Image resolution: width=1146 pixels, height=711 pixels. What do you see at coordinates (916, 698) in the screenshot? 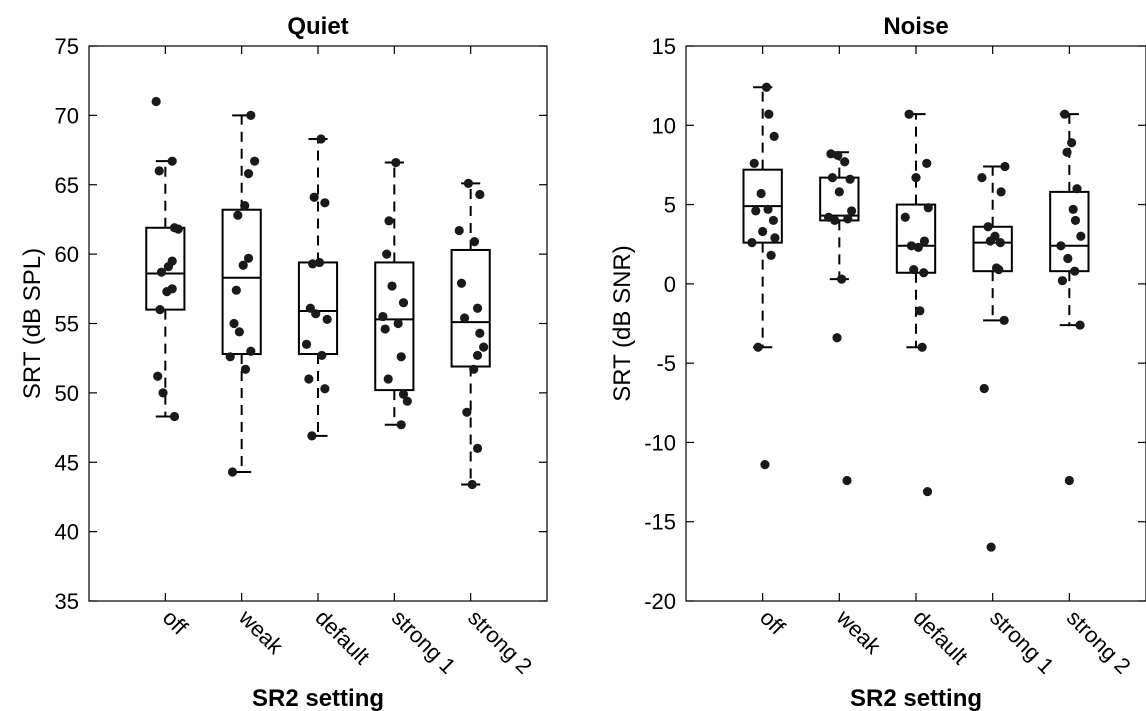
I see `x-axis-label: SR2 setting` at bounding box center [916, 698].